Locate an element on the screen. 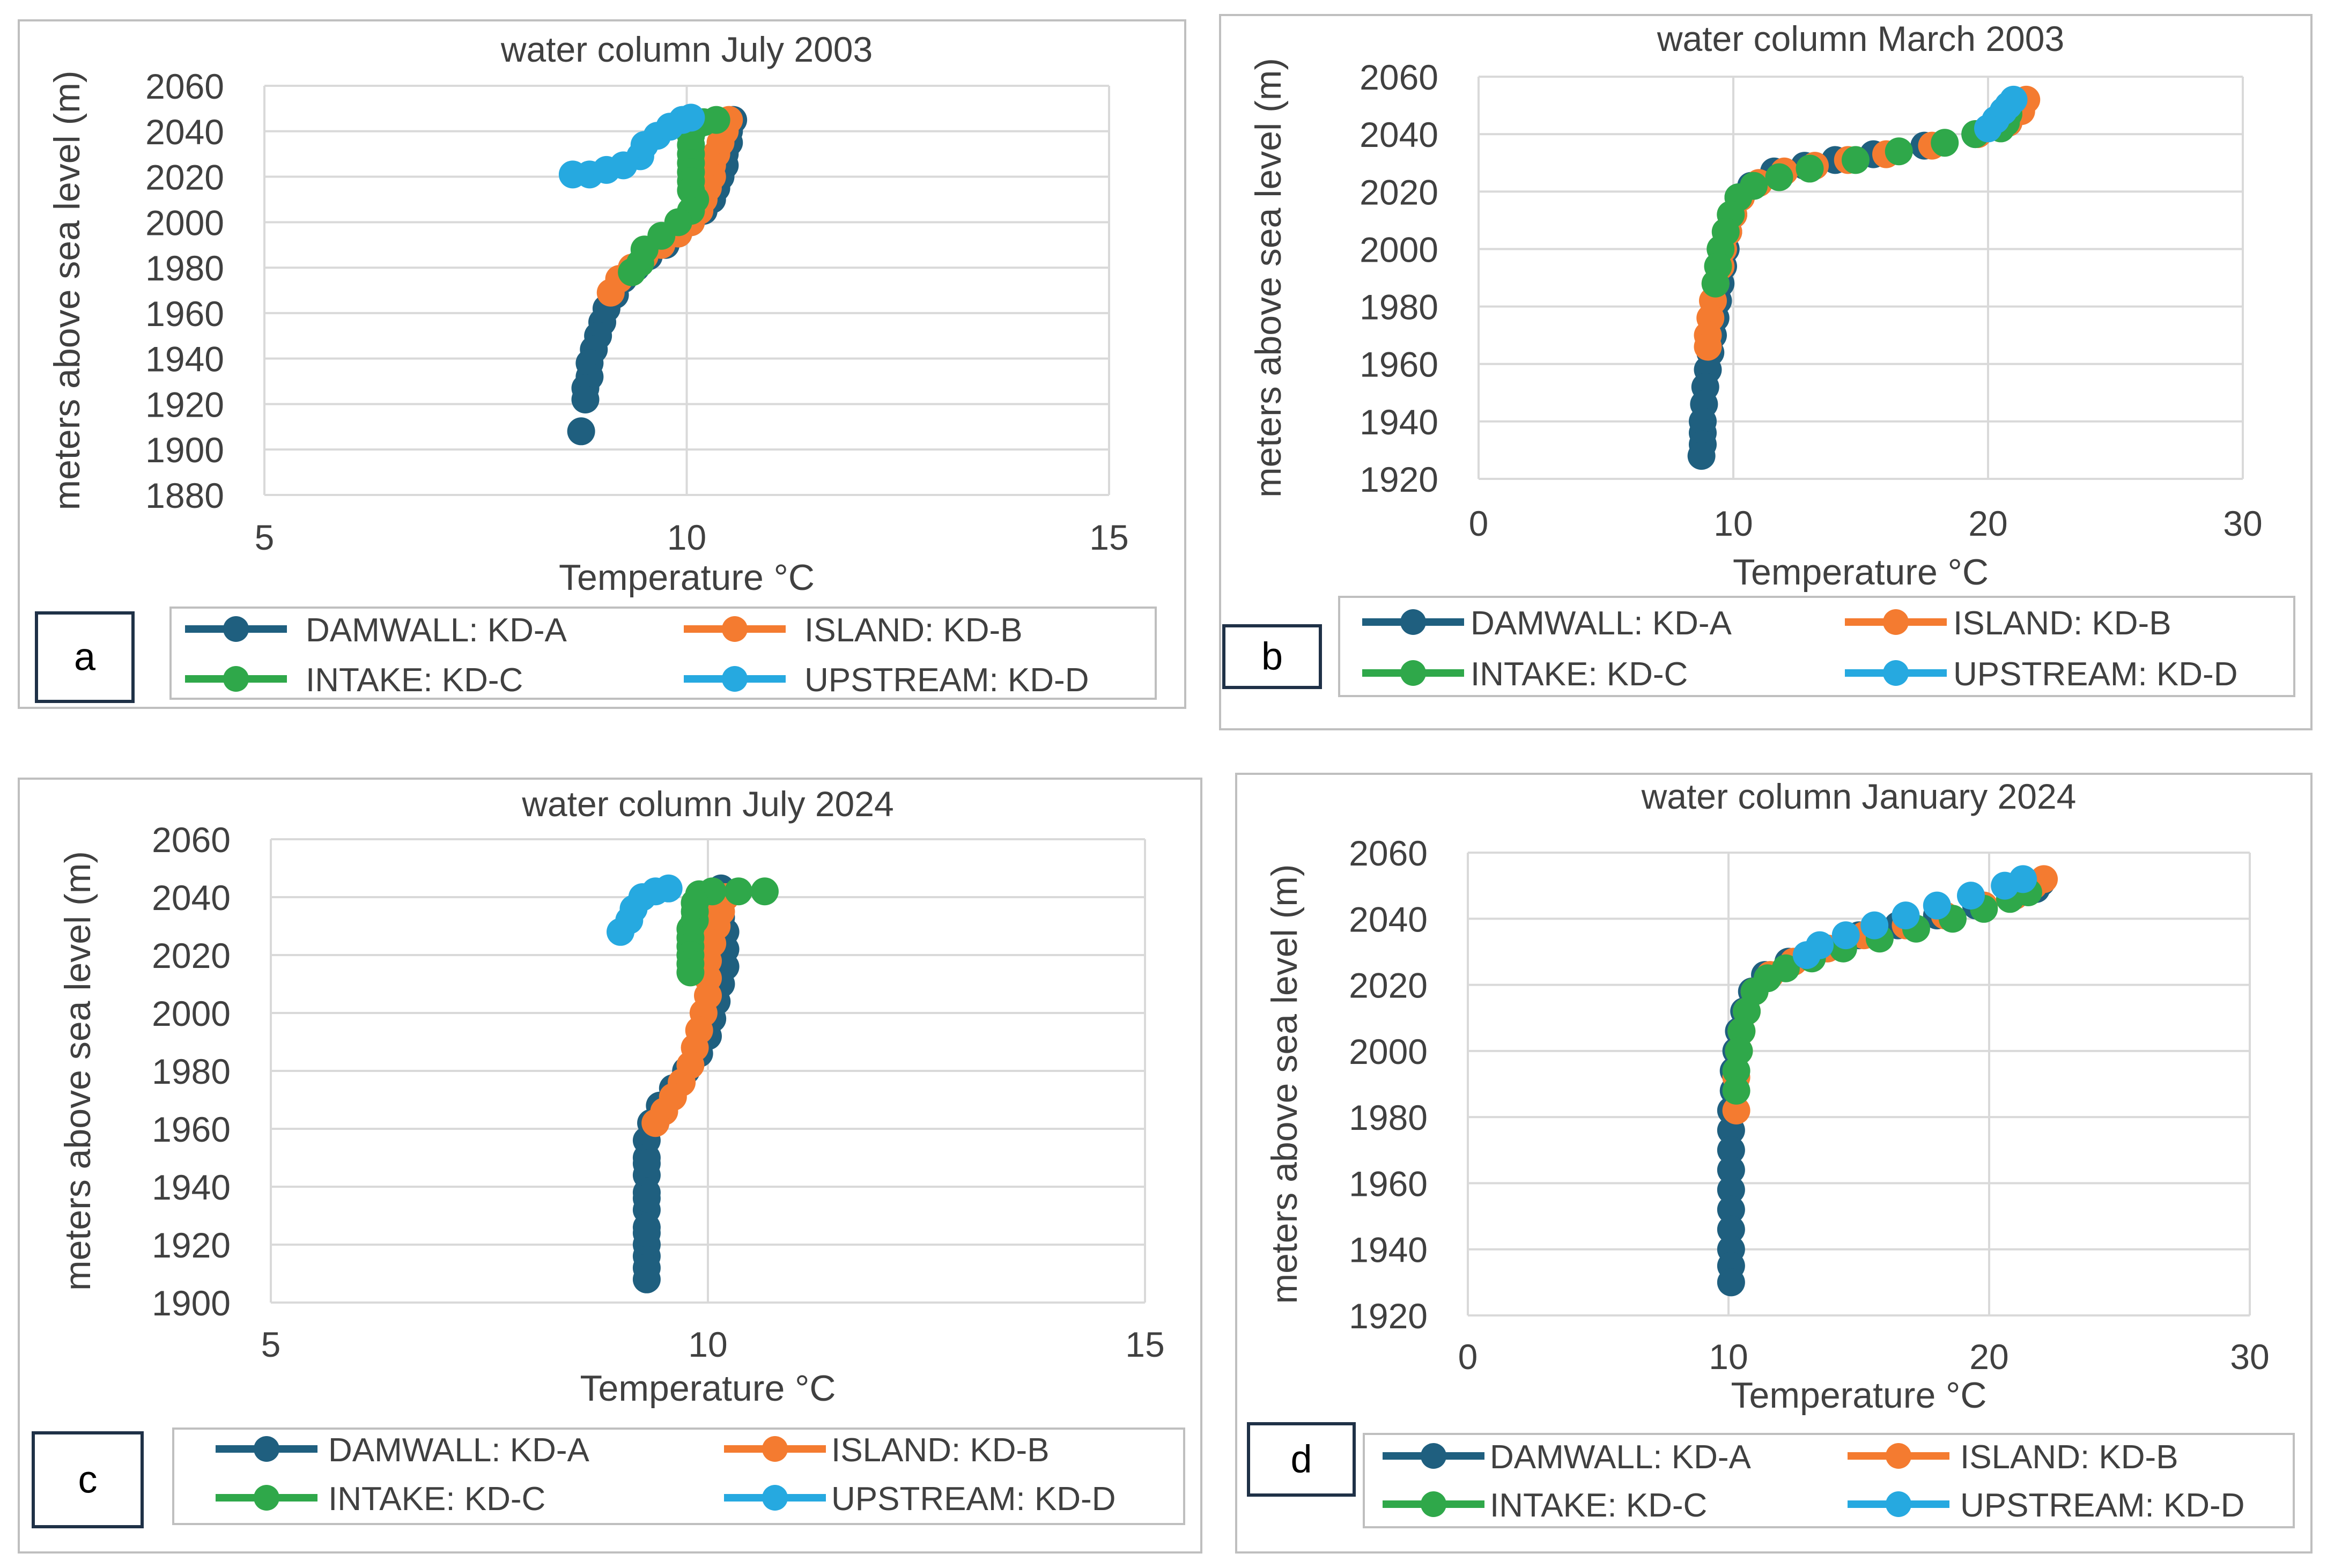 This screenshot has width=2327, height=1568. chart-title: water column March 2003 is located at coordinates (1860, 38).